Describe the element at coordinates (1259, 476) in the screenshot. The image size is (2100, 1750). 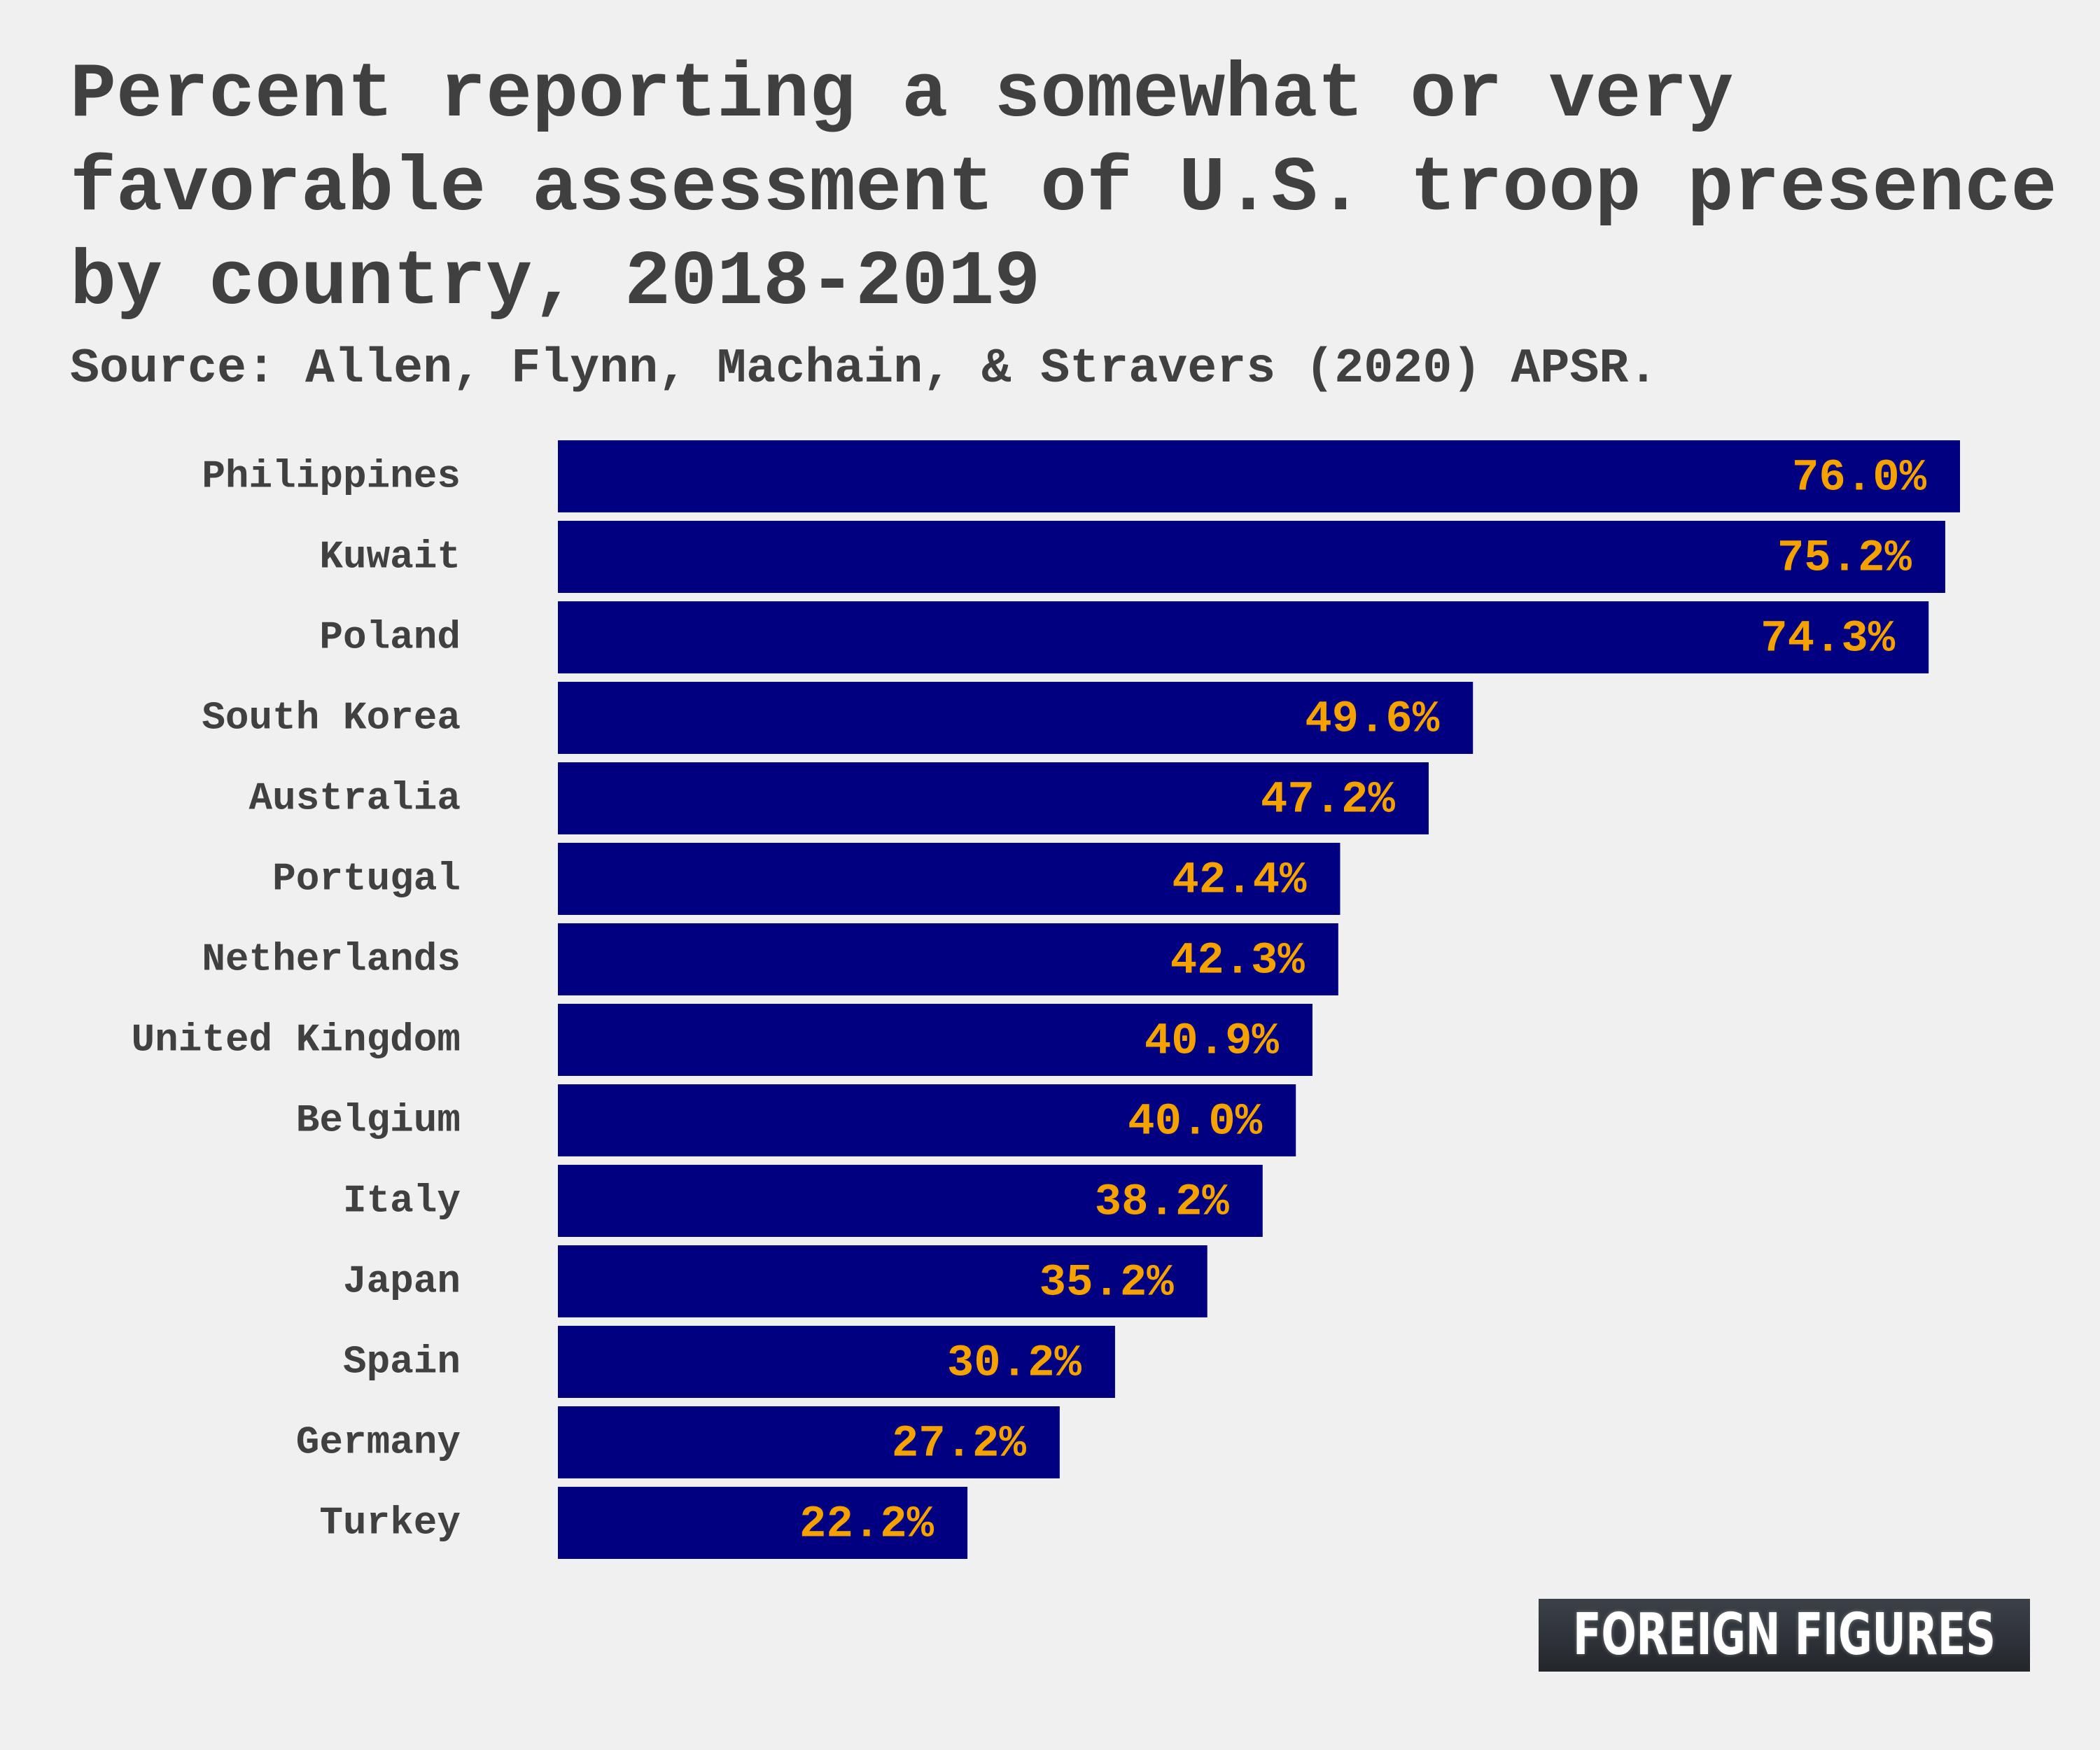
I see `bar-philippines` at that location.